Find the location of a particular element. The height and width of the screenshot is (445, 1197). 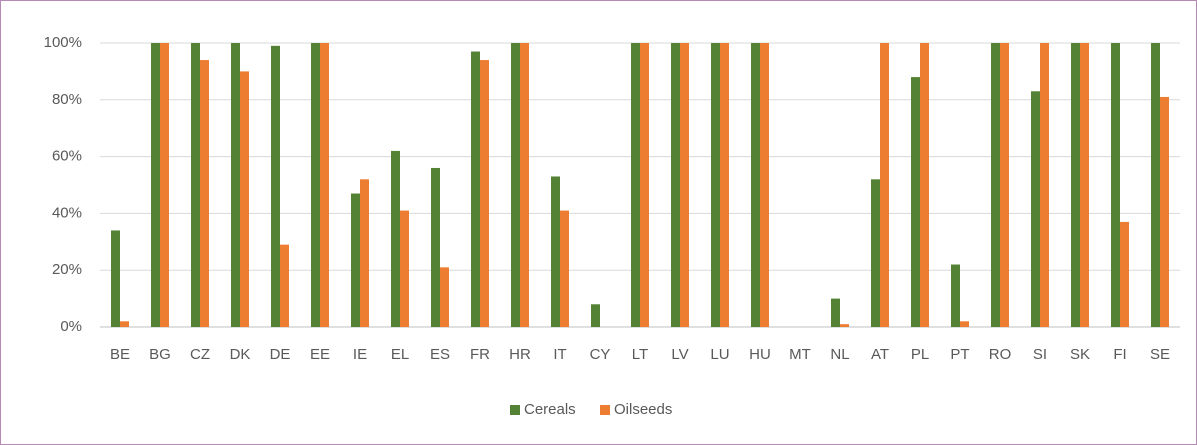

x-tick-label: LV is located at coordinates (679, 354).